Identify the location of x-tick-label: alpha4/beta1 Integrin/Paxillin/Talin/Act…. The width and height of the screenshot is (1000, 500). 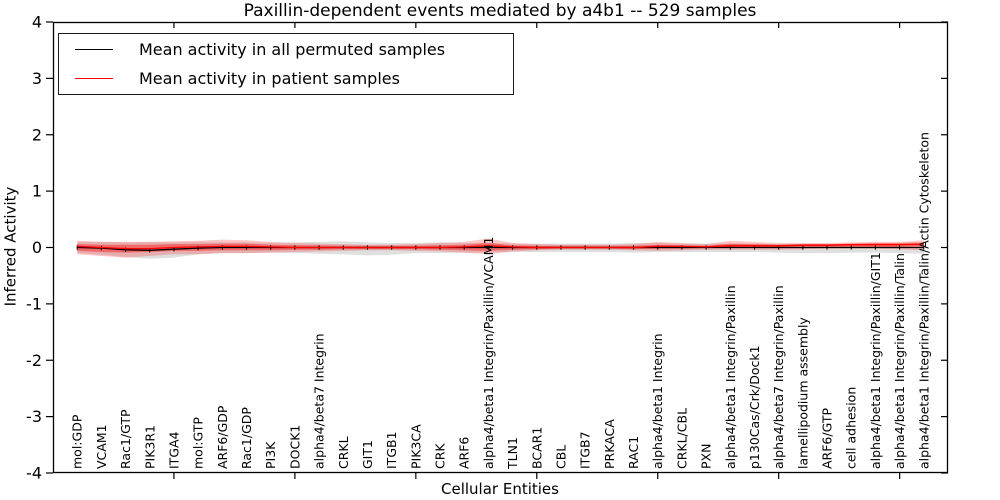
(923, 300).